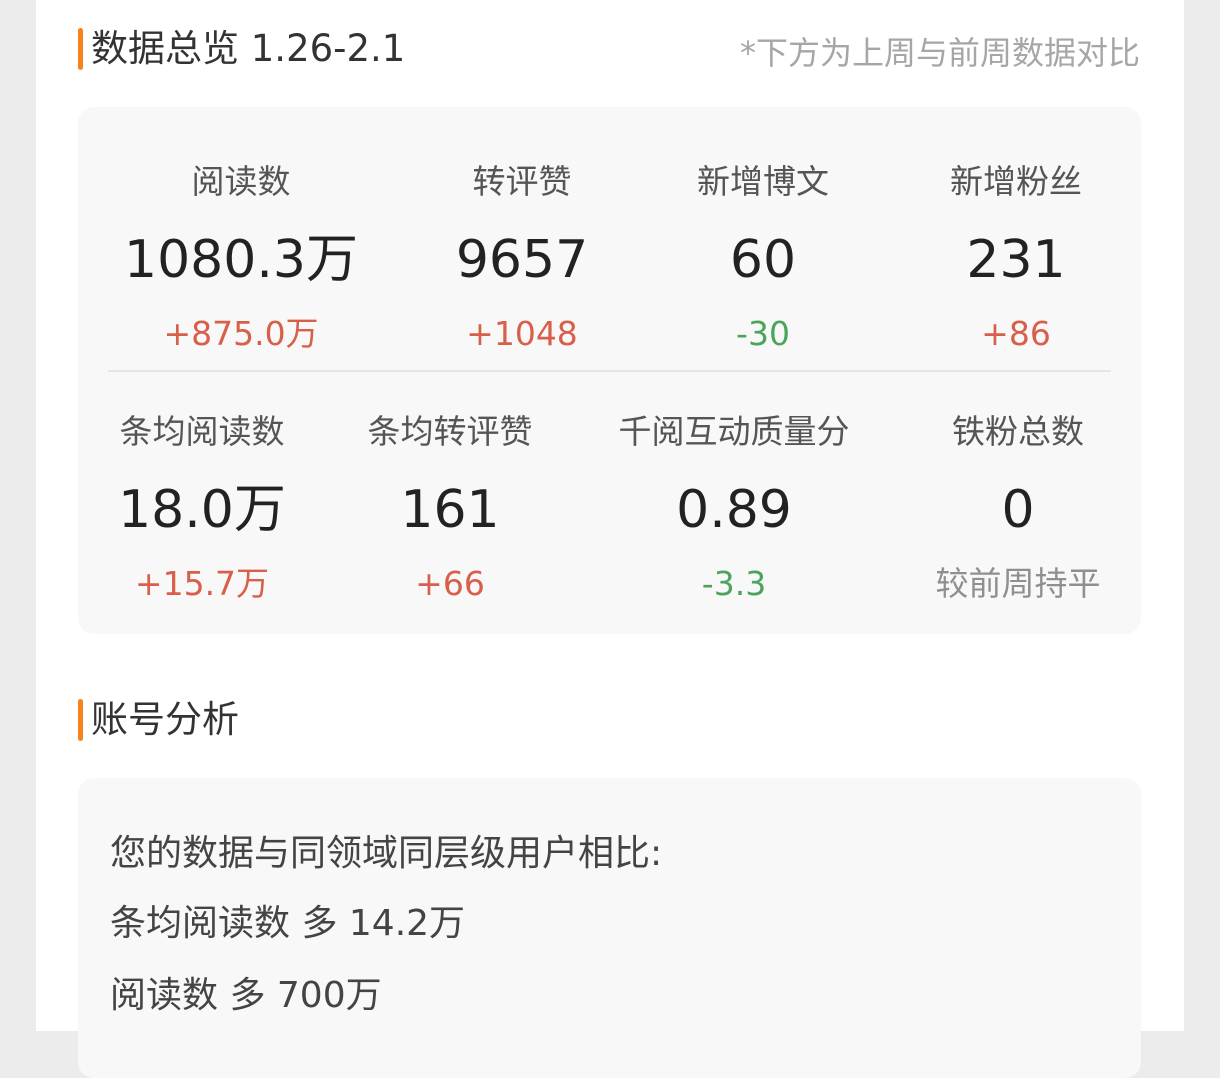  I want to click on stat-value: 60, so click(763, 260).